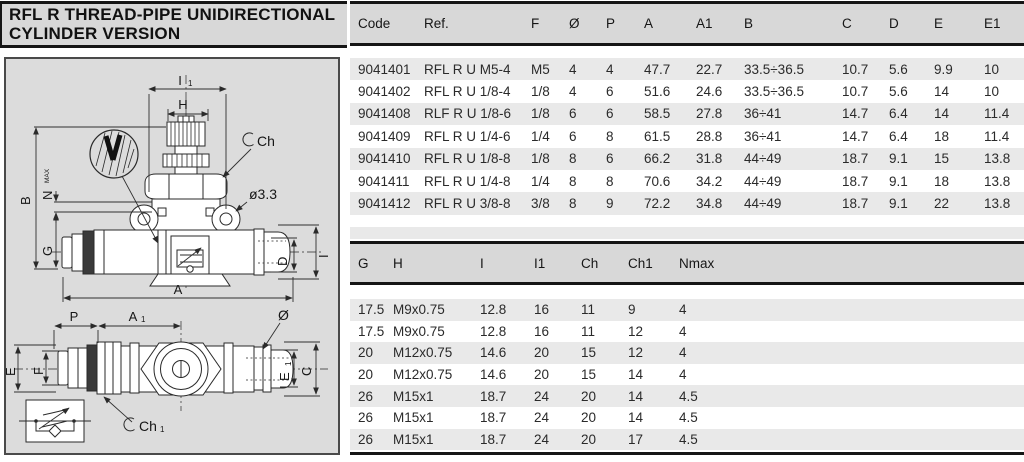 Image resolution: width=1024 pixels, height=462 pixels. Describe the element at coordinates (632, 310) in the screenshot. I see `table-cell: 9` at that location.